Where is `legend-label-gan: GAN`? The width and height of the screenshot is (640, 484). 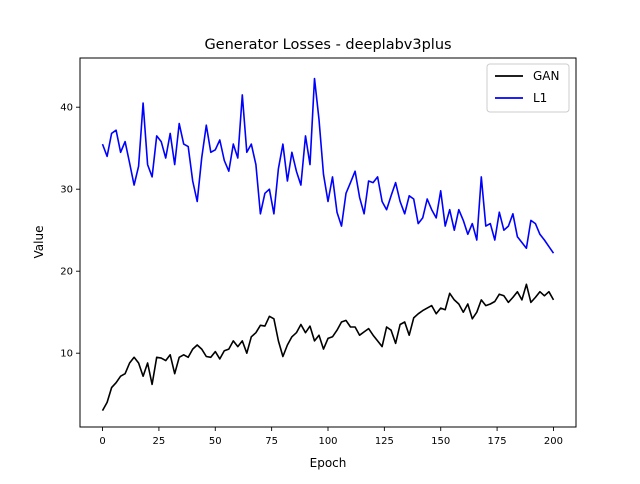
legend-label-gan: GAN is located at coordinates (546, 76).